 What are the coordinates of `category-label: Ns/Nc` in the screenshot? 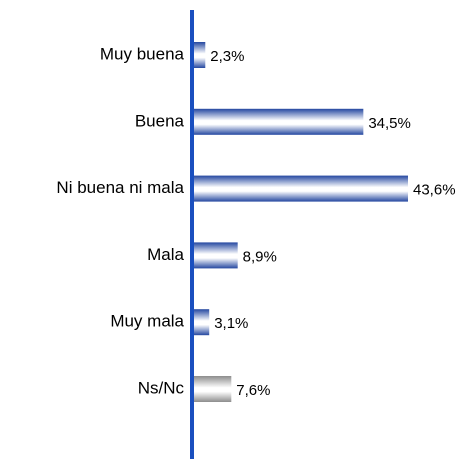 It's located at (161, 387).